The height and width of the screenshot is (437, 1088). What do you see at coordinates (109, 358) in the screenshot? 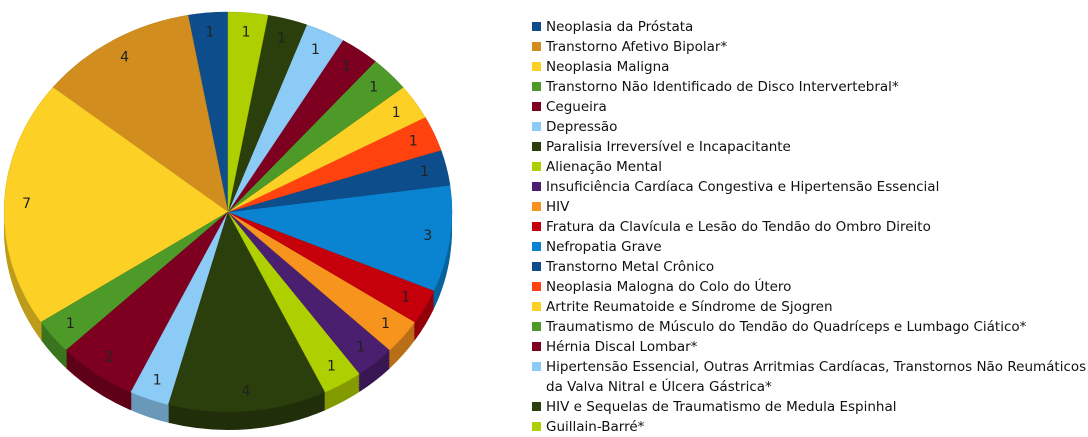
I see `data-label: 2` at bounding box center [109, 358].